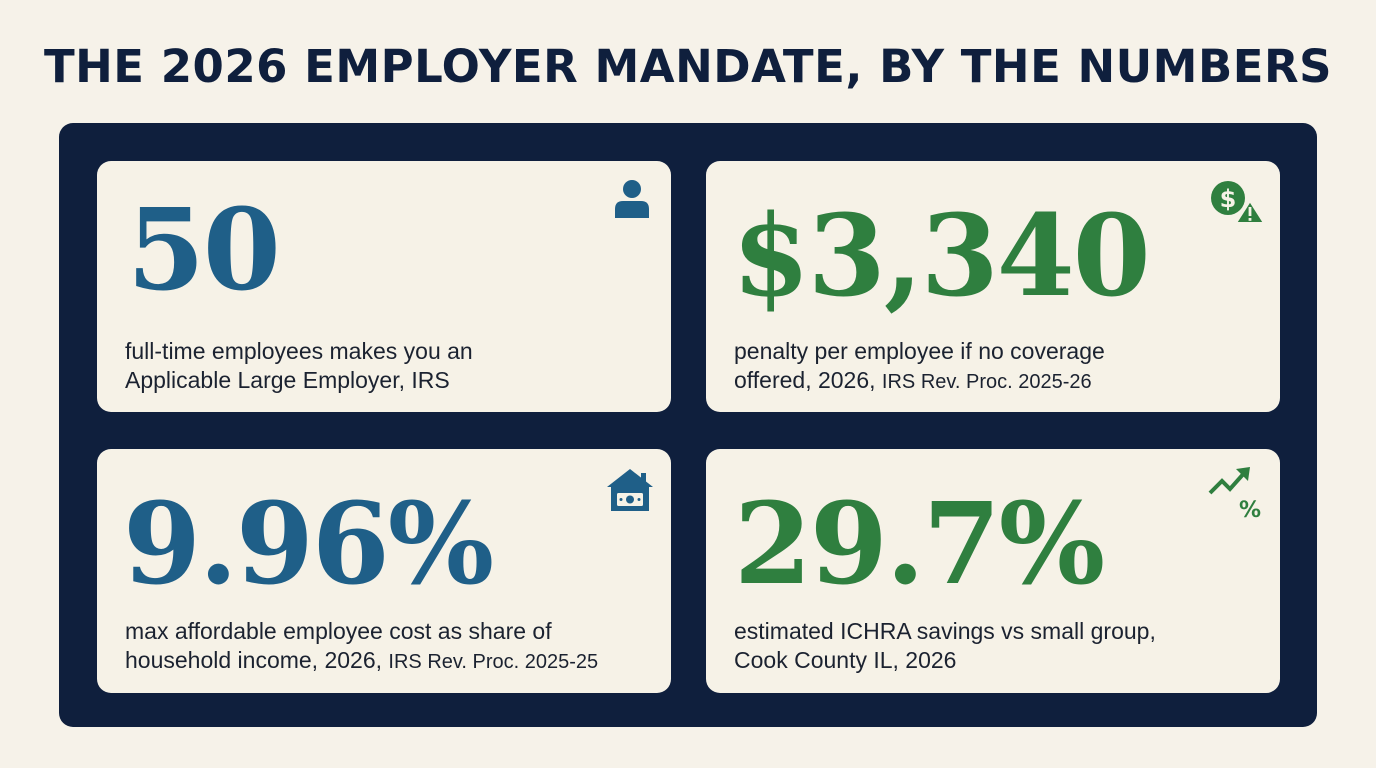 This screenshot has height=768, width=1376. What do you see at coordinates (941, 256) in the screenshot?
I see `stat-value: $3,340` at bounding box center [941, 256].